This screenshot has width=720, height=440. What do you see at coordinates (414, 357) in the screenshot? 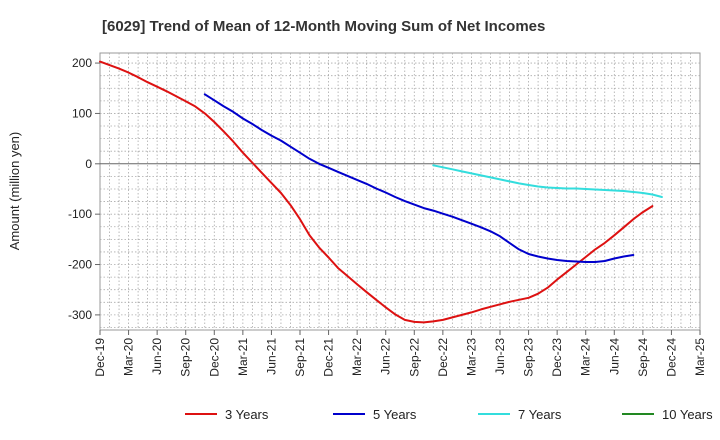
I see `x-tick-label: Sep-22` at bounding box center [414, 357].